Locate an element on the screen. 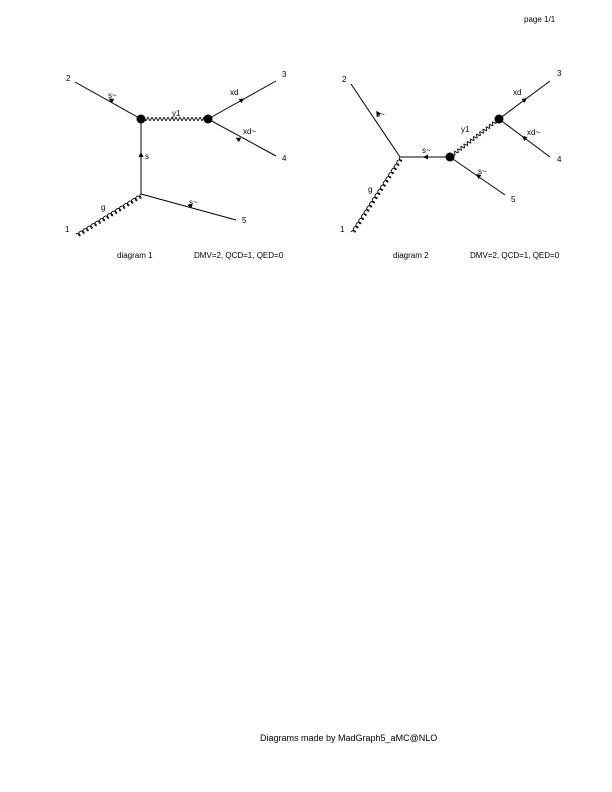 The height and width of the screenshot is (792, 612). d2-label-s-bar-2: s~ is located at coordinates (380, 114).